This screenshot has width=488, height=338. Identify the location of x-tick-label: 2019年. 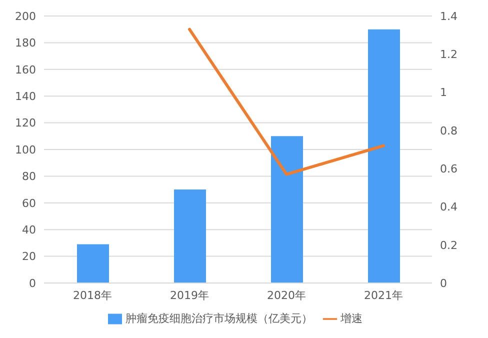
(189, 295).